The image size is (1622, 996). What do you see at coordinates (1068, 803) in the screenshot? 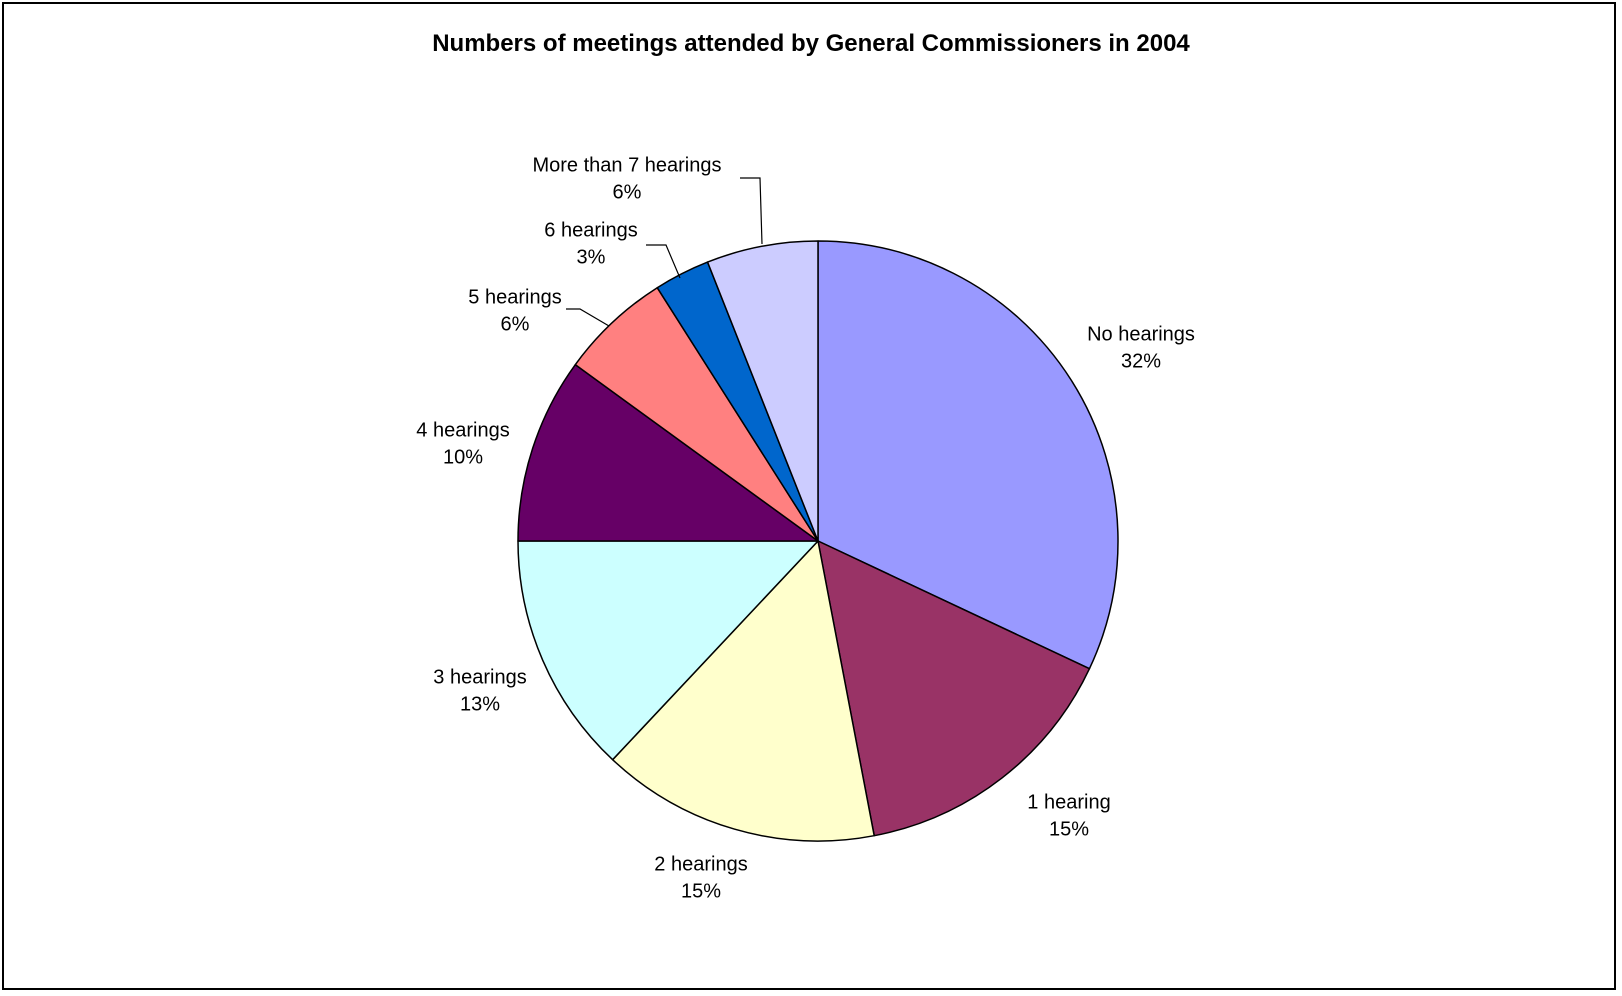
I see `slice-category-label: 1 hearing` at bounding box center [1068, 803].